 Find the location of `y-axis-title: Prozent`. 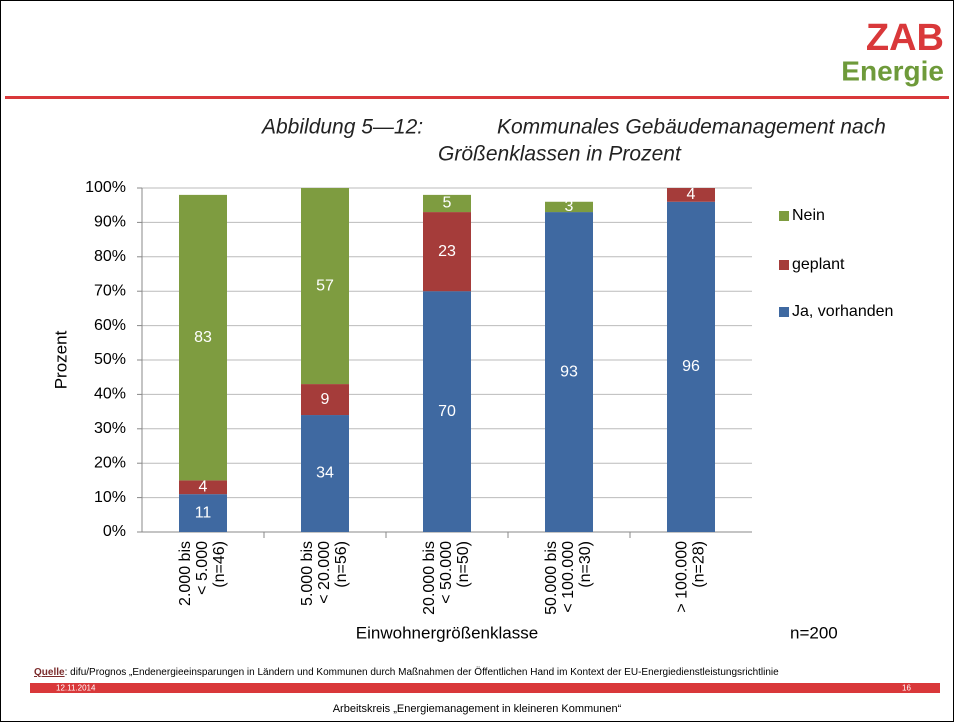

y-axis-title: Prozent is located at coordinates (60, 359).